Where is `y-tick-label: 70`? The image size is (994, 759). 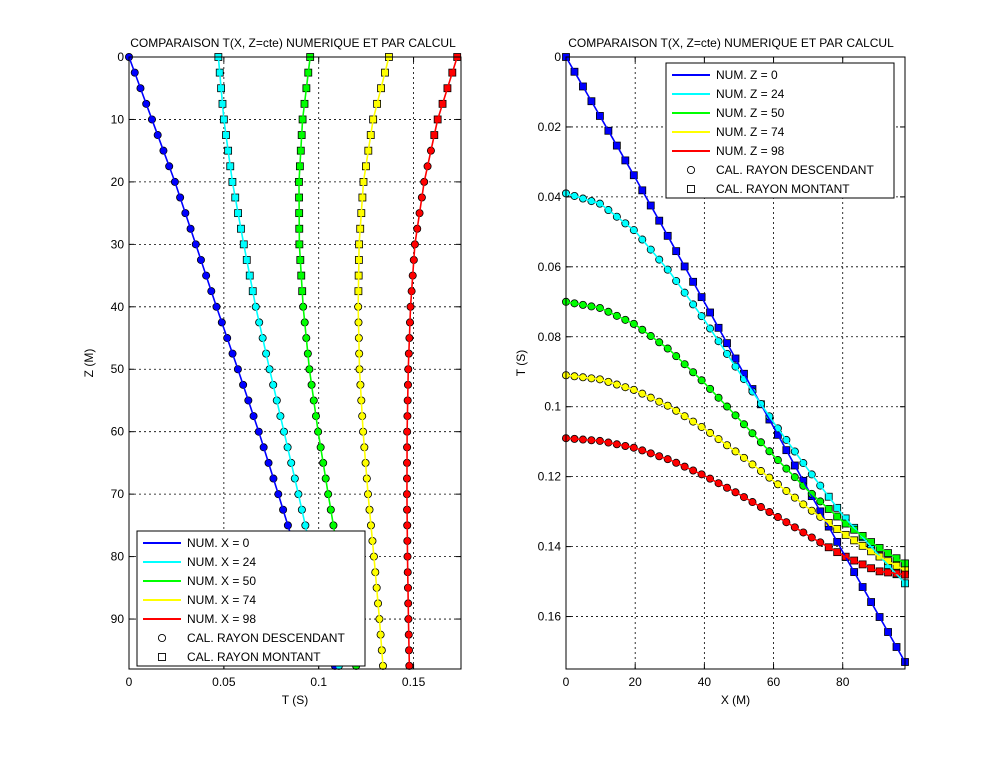 y-tick-label: 70 is located at coordinates (118, 494).